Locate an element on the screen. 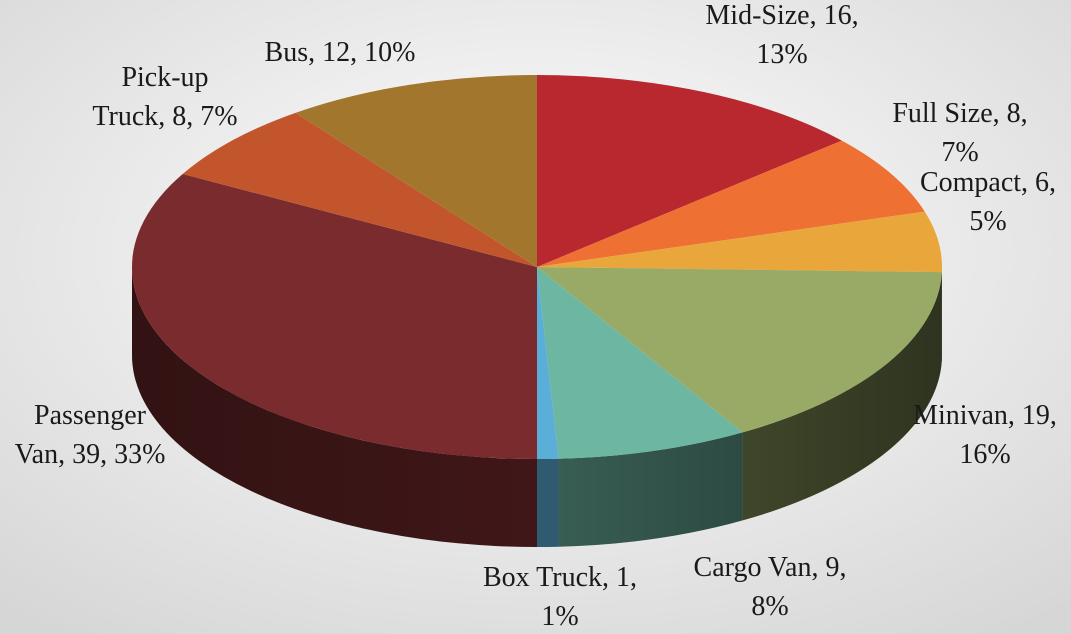 The height and width of the screenshot is (634, 1071). data-label: Minivan, 19, 16% is located at coordinates (985, 435).